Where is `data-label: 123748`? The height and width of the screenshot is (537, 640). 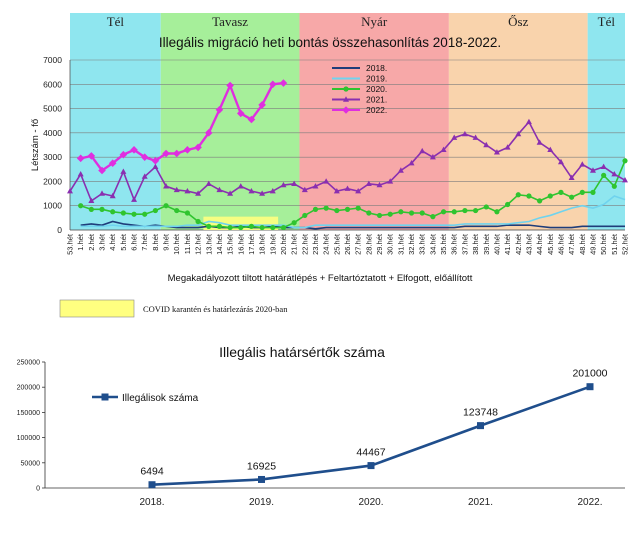
data-label: 123748 is located at coordinates (480, 413).